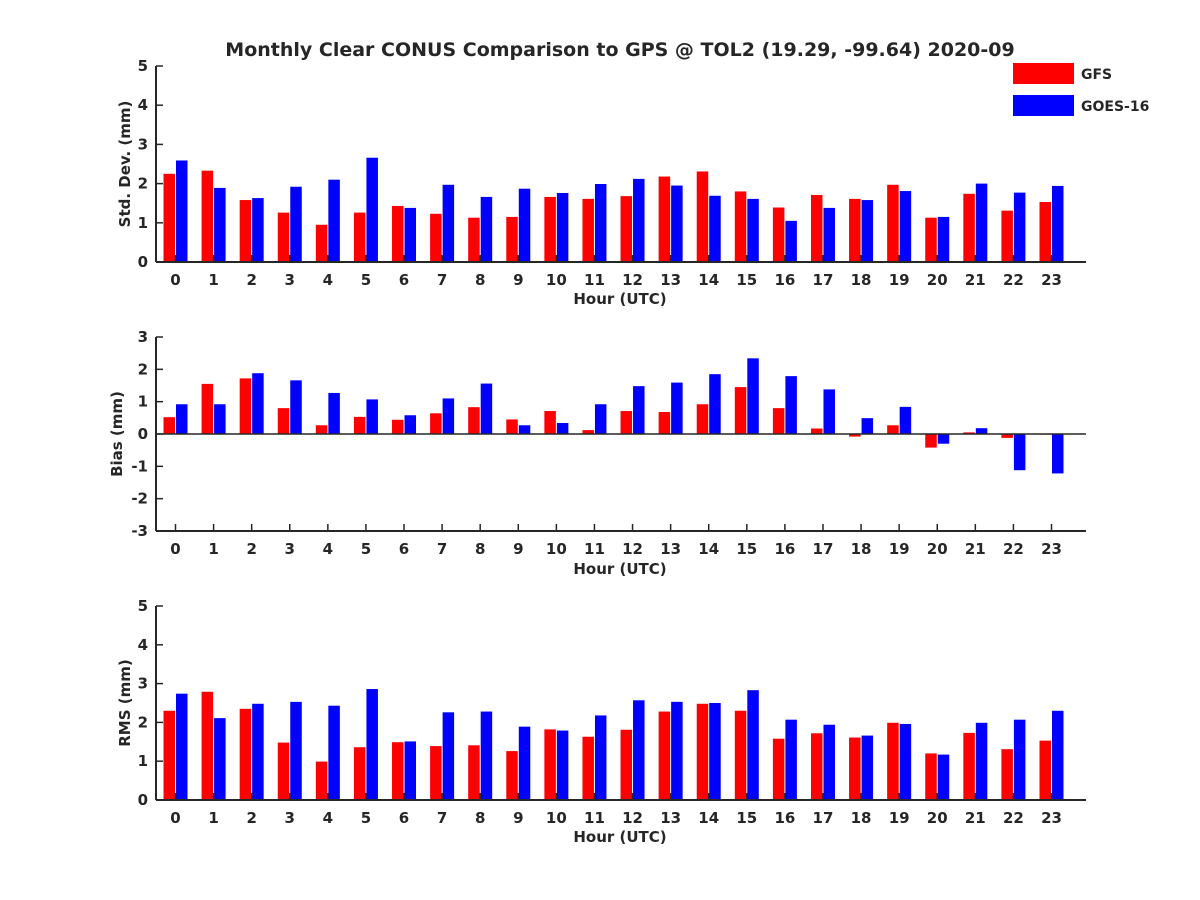  What do you see at coordinates (708, 280) in the screenshot?
I see `x-tick-label-std-dev-14: 14` at bounding box center [708, 280].